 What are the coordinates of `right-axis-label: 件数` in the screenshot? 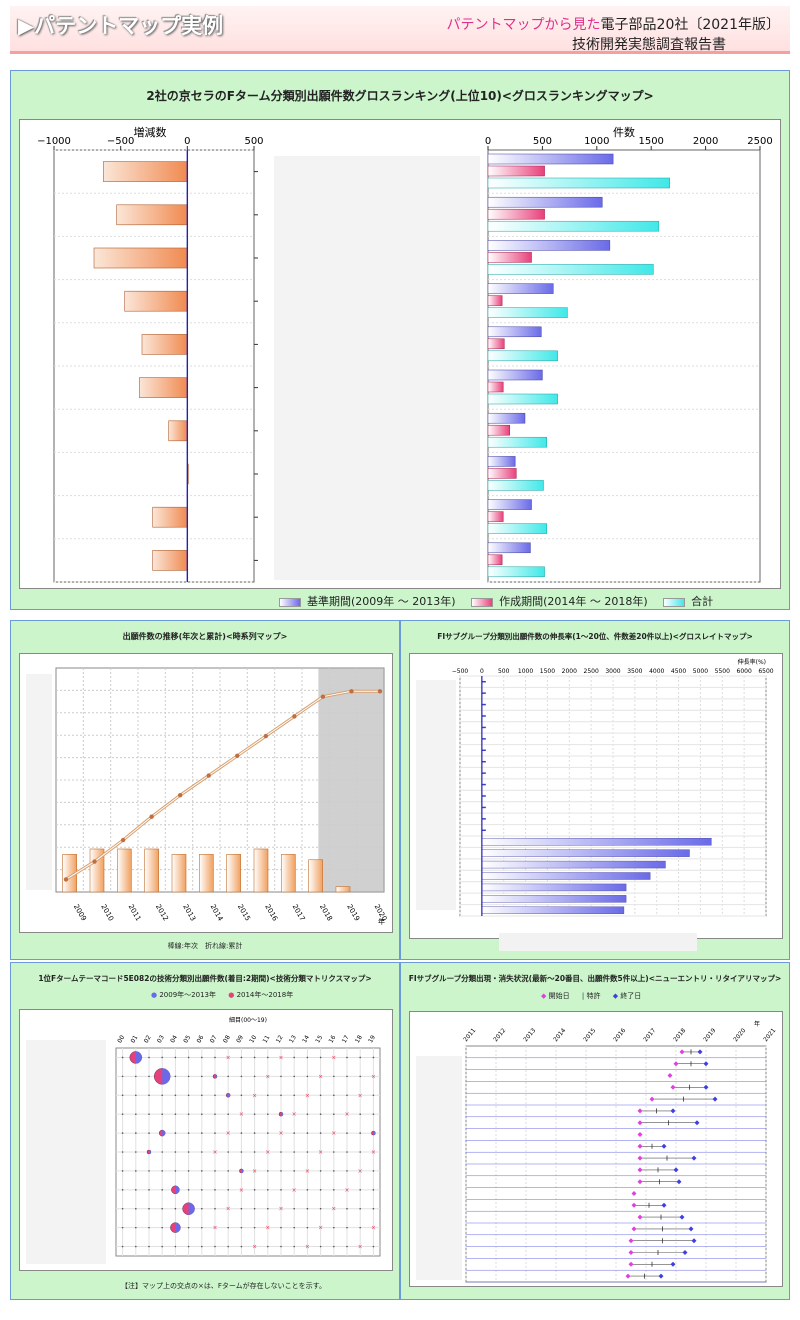 It's located at (624, 132).